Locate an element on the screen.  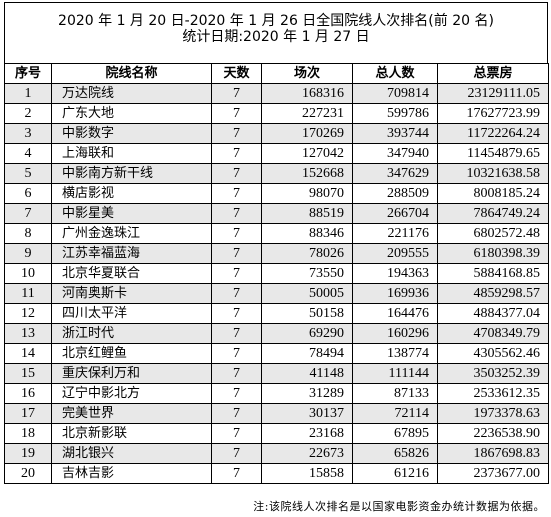
cell-screenings: 227231 is located at coordinates (307, 113).